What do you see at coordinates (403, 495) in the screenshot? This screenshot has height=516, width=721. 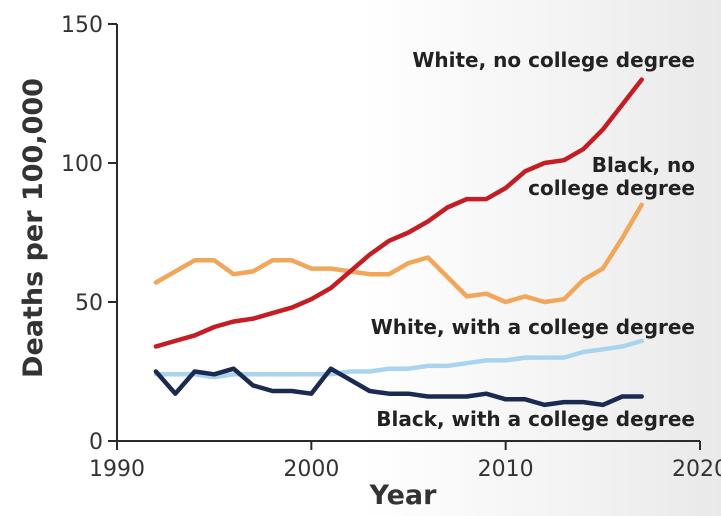 I see `x-axis-title: Year` at bounding box center [403, 495].